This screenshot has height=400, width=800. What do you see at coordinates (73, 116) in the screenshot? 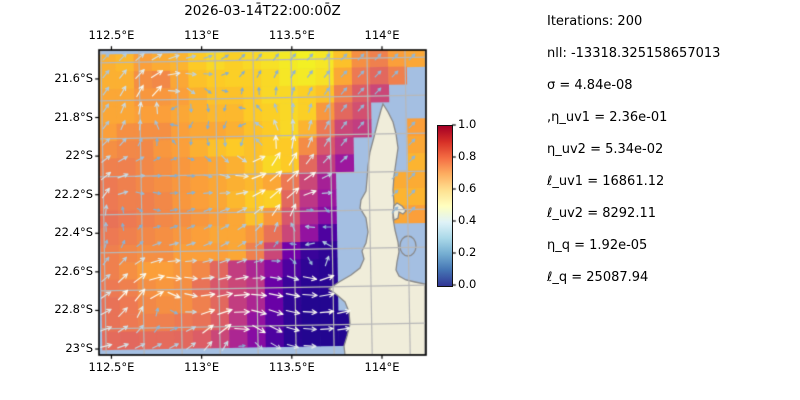
I see `y-tick-label: 21.8°S` at bounding box center [73, 116].